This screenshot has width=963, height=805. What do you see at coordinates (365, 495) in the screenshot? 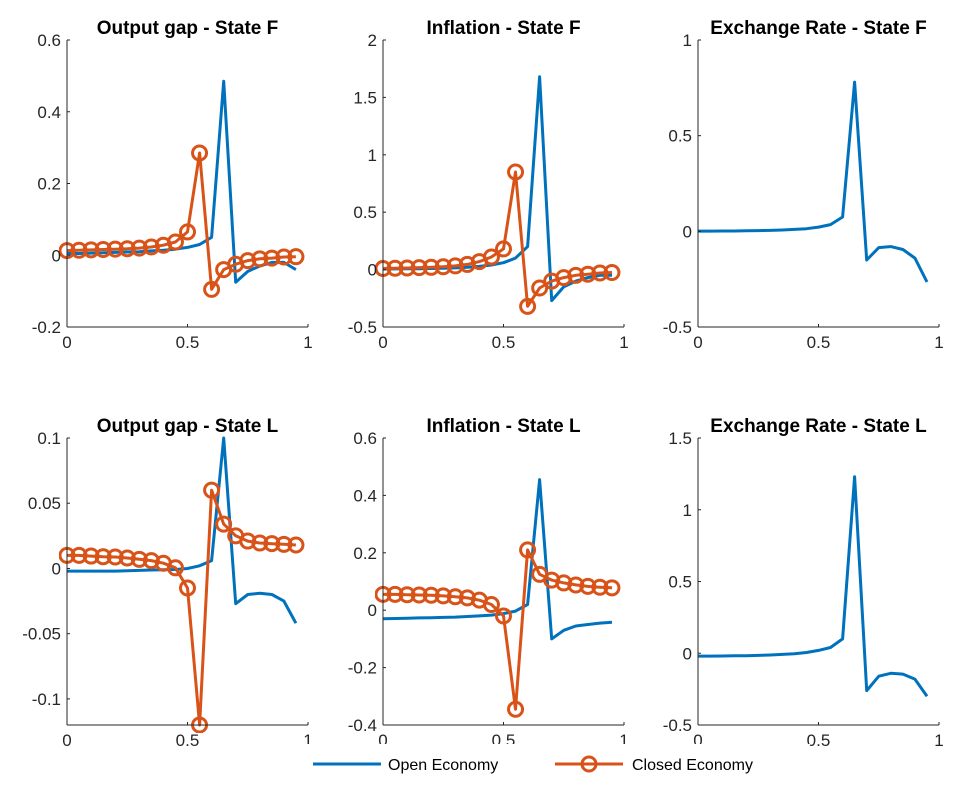
I see `y-tick-label: 0.4` at bounding box center [365, 495].